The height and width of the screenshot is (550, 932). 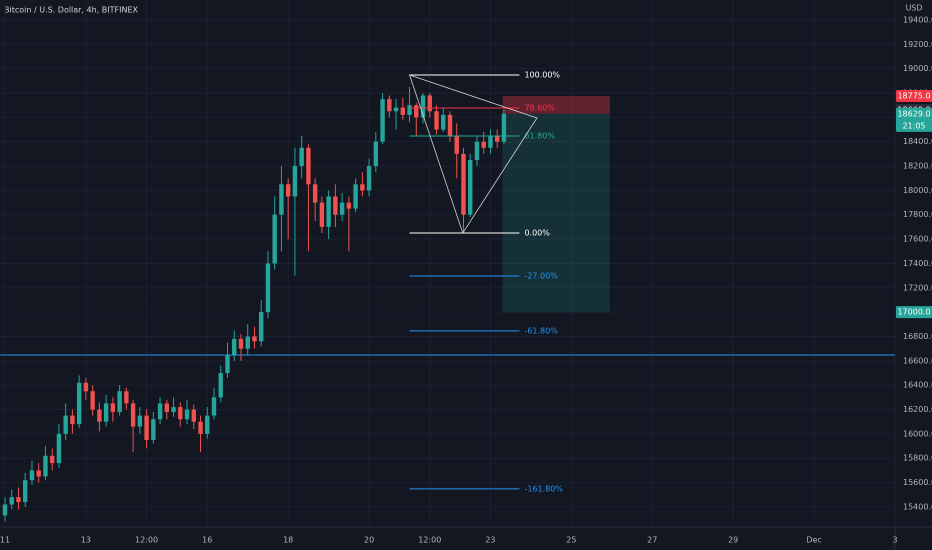 I want to click on price-tag-time: 21:05, so click(x=913, y=125).